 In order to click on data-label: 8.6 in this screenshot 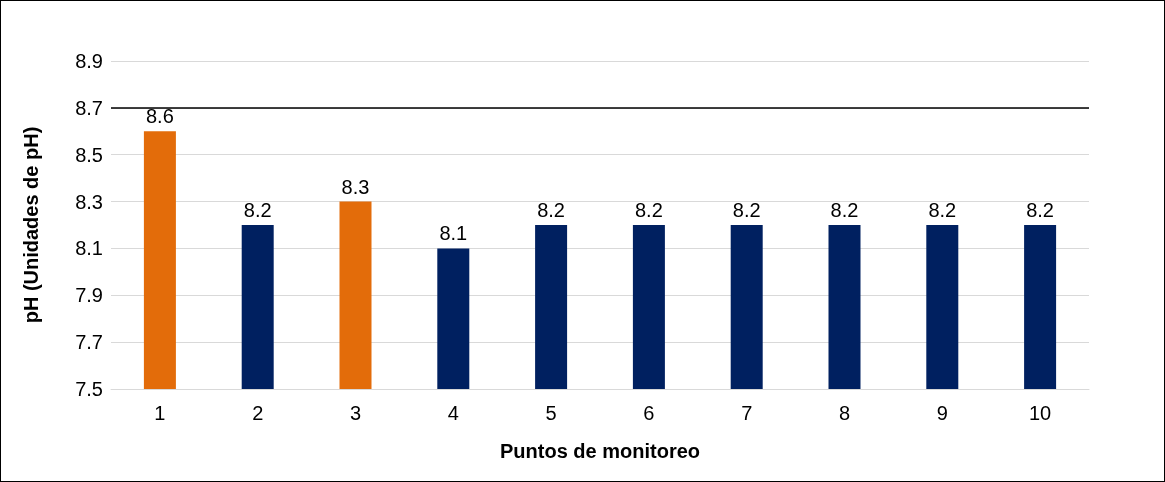, I will do `click(159, 116)`.